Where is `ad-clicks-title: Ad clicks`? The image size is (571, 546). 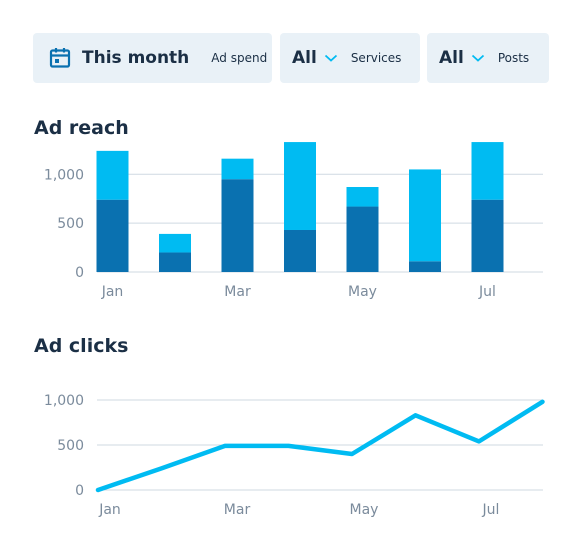
ad-clicks-title: Ad clicks is located at coordinates (81, 346).